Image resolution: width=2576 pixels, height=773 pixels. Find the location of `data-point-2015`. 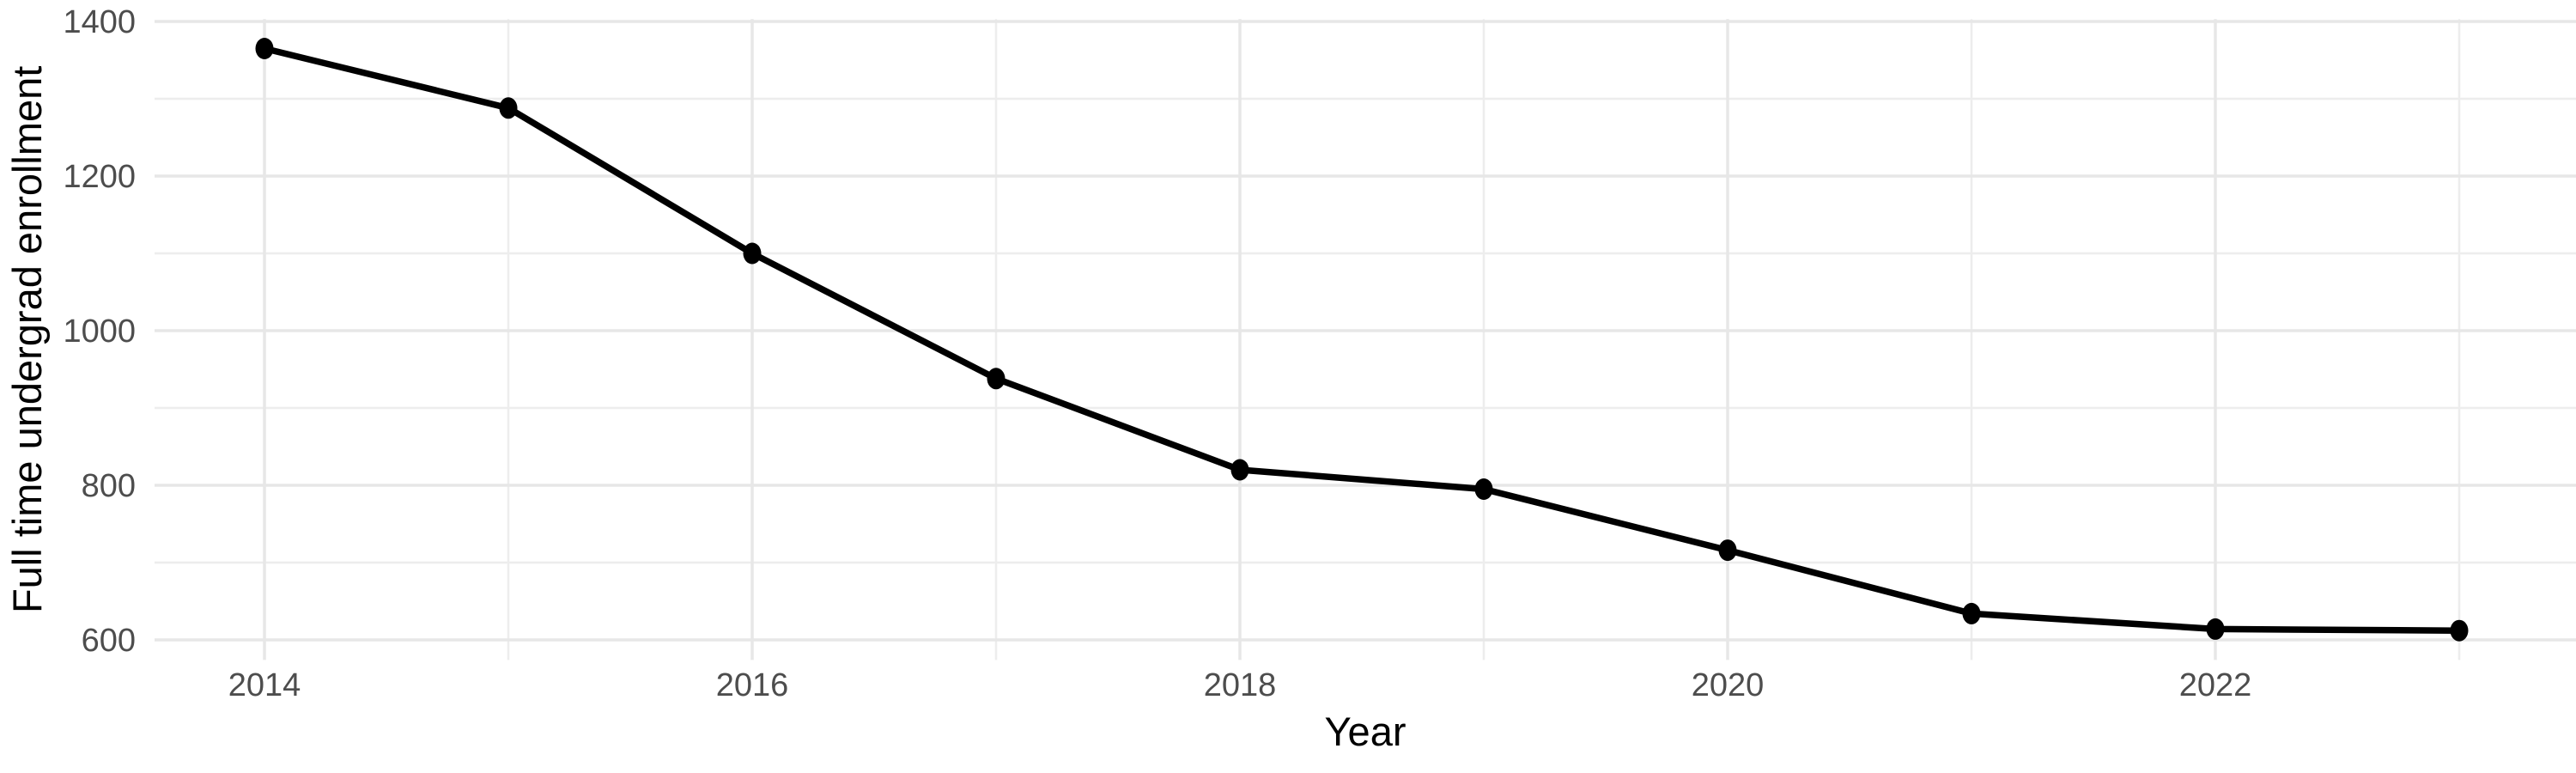

data-point-2015 is located at coordinates (508, 108).